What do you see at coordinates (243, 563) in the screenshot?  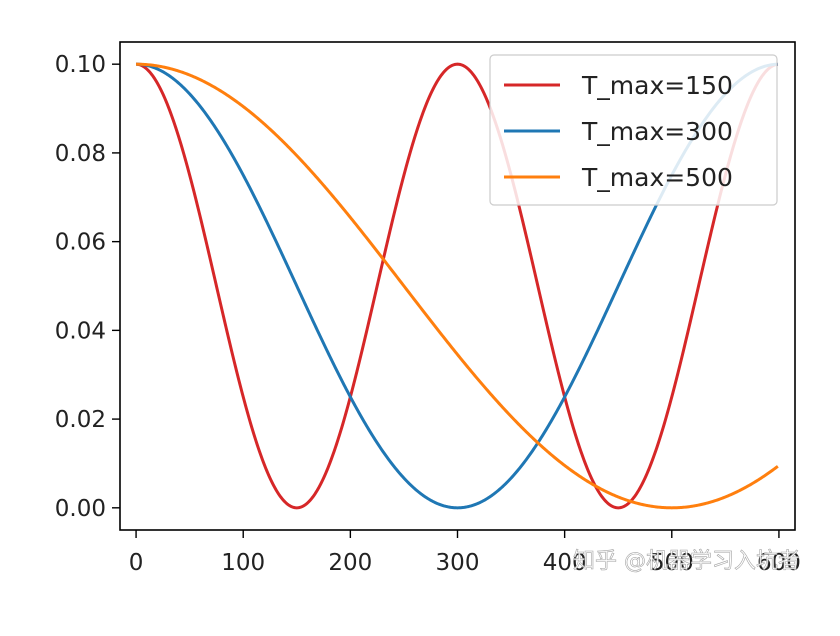 I see `x-tick-label: 100` at bounding box center [243, 563].